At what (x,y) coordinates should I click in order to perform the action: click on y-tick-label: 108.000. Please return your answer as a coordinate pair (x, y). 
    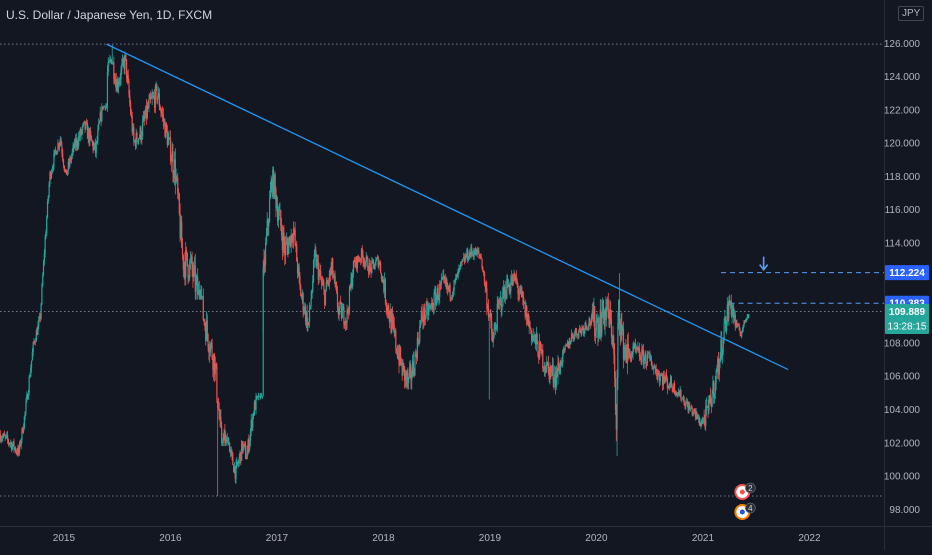
    Looking at the image, I should click on (902, 343).